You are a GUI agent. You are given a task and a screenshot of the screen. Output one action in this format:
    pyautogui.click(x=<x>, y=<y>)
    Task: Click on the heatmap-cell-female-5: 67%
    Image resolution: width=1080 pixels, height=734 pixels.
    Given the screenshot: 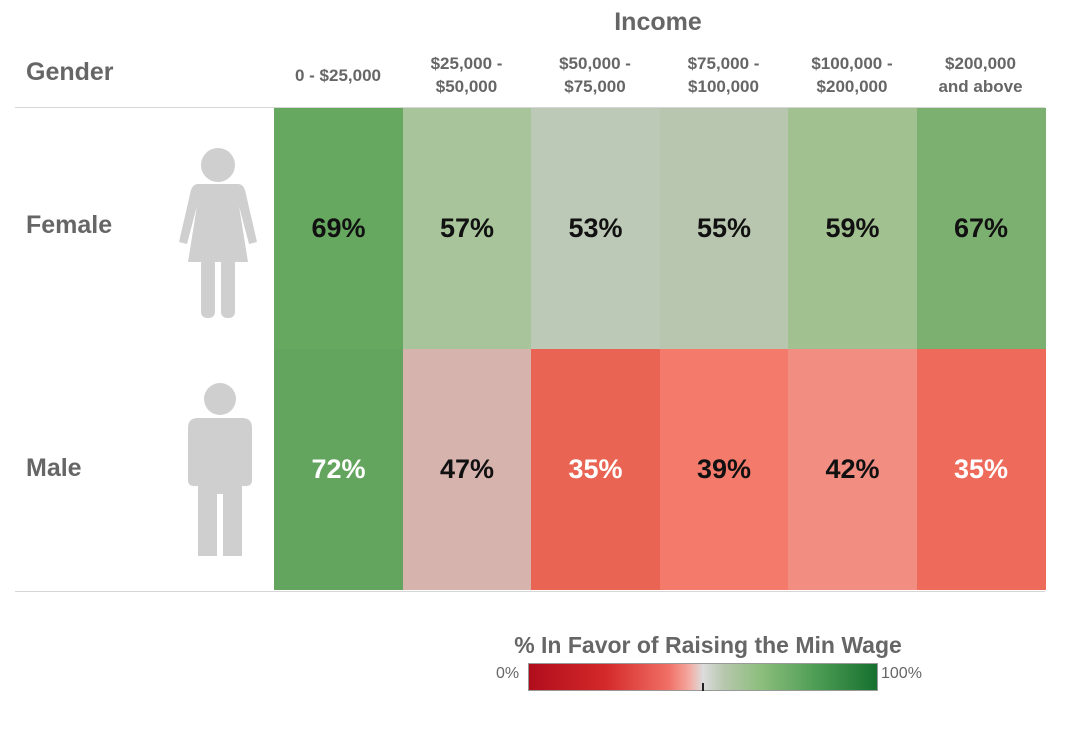 What is the action you would take?
    pyautogui.click(x=981, y=228)
    